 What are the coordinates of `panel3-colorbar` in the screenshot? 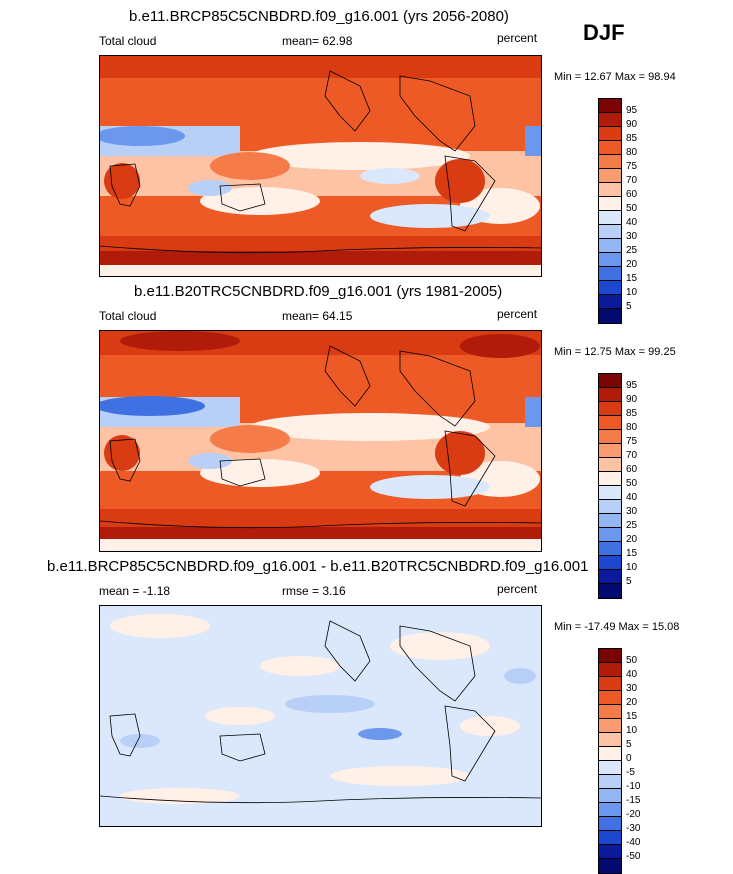 It's located at (610, 761).